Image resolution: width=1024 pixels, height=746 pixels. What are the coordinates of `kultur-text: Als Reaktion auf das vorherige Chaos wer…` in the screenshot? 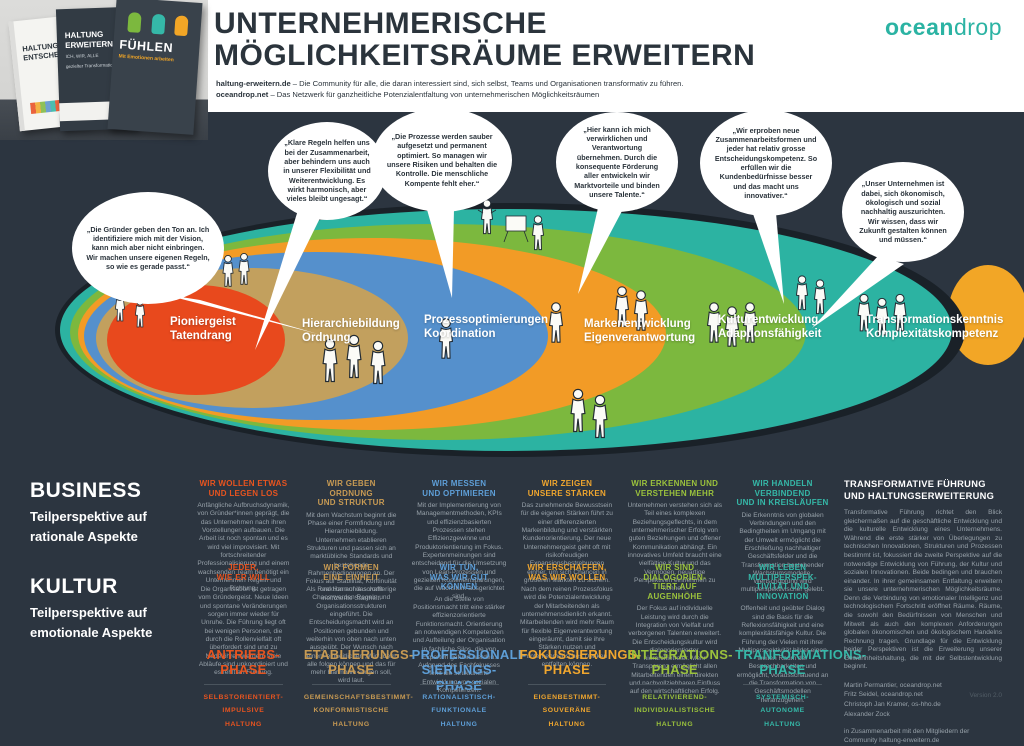 It's located at (351, 635).